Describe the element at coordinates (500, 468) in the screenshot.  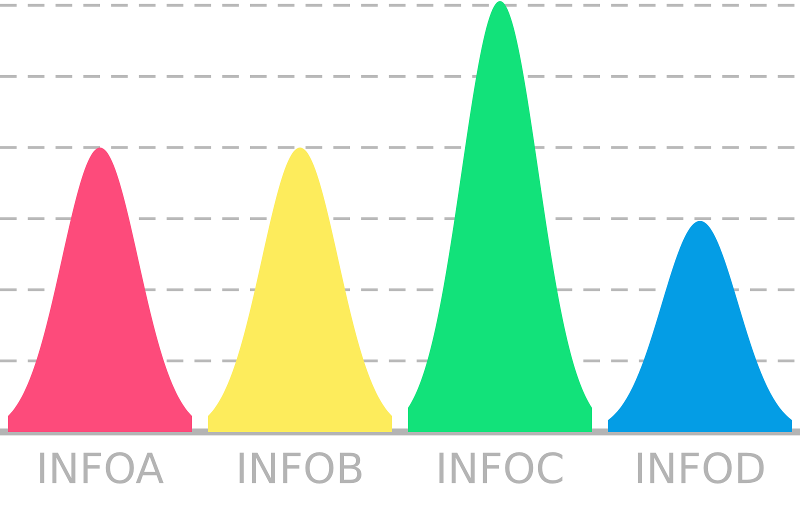
I see `x-tick-label: INFOC` at that location.